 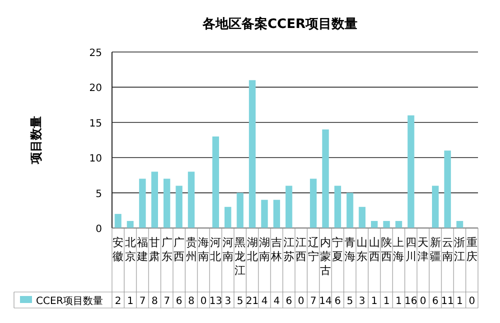 What do you see at coordinates (252, 301) in the screenshot?
I see `data-label: 21` at bounding box center [252, 301].